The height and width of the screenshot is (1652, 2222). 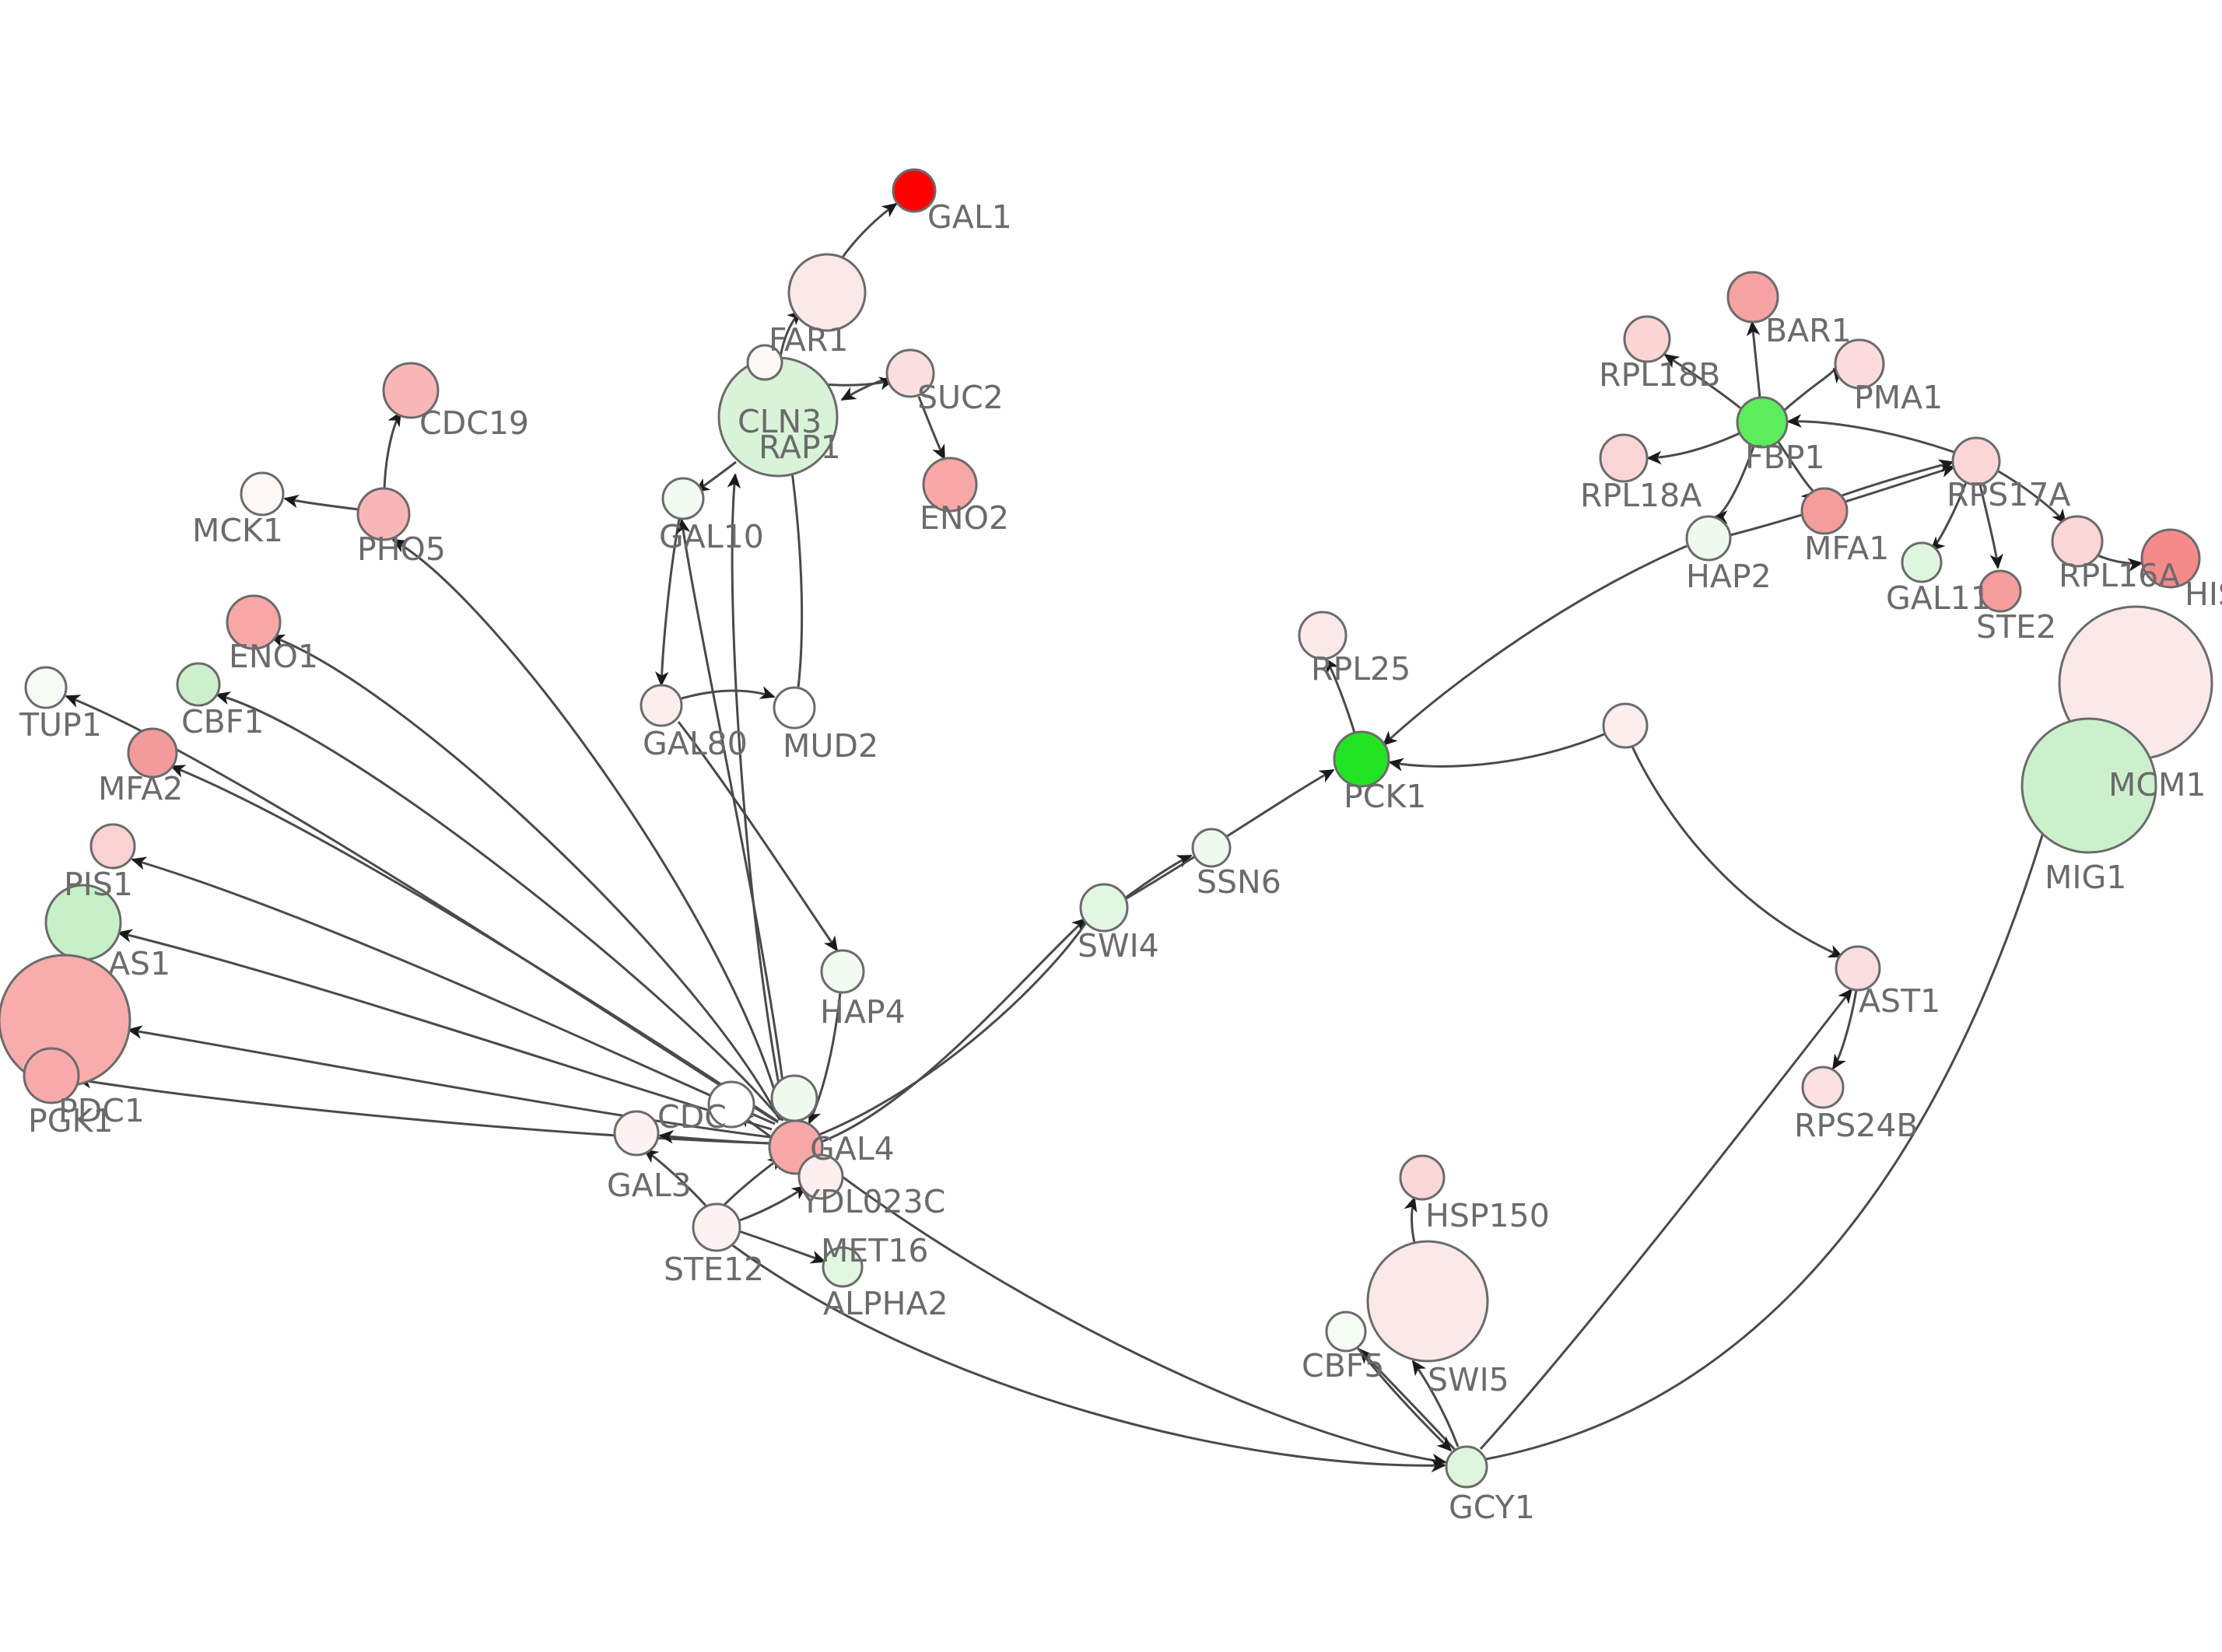 I want to click on node-mck1, so click(x=262, y=493).